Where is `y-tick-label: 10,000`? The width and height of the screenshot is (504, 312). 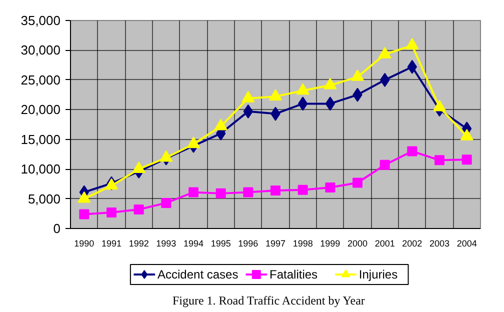
y-tick-label: 10,000 is located at coordinates (40, 169).